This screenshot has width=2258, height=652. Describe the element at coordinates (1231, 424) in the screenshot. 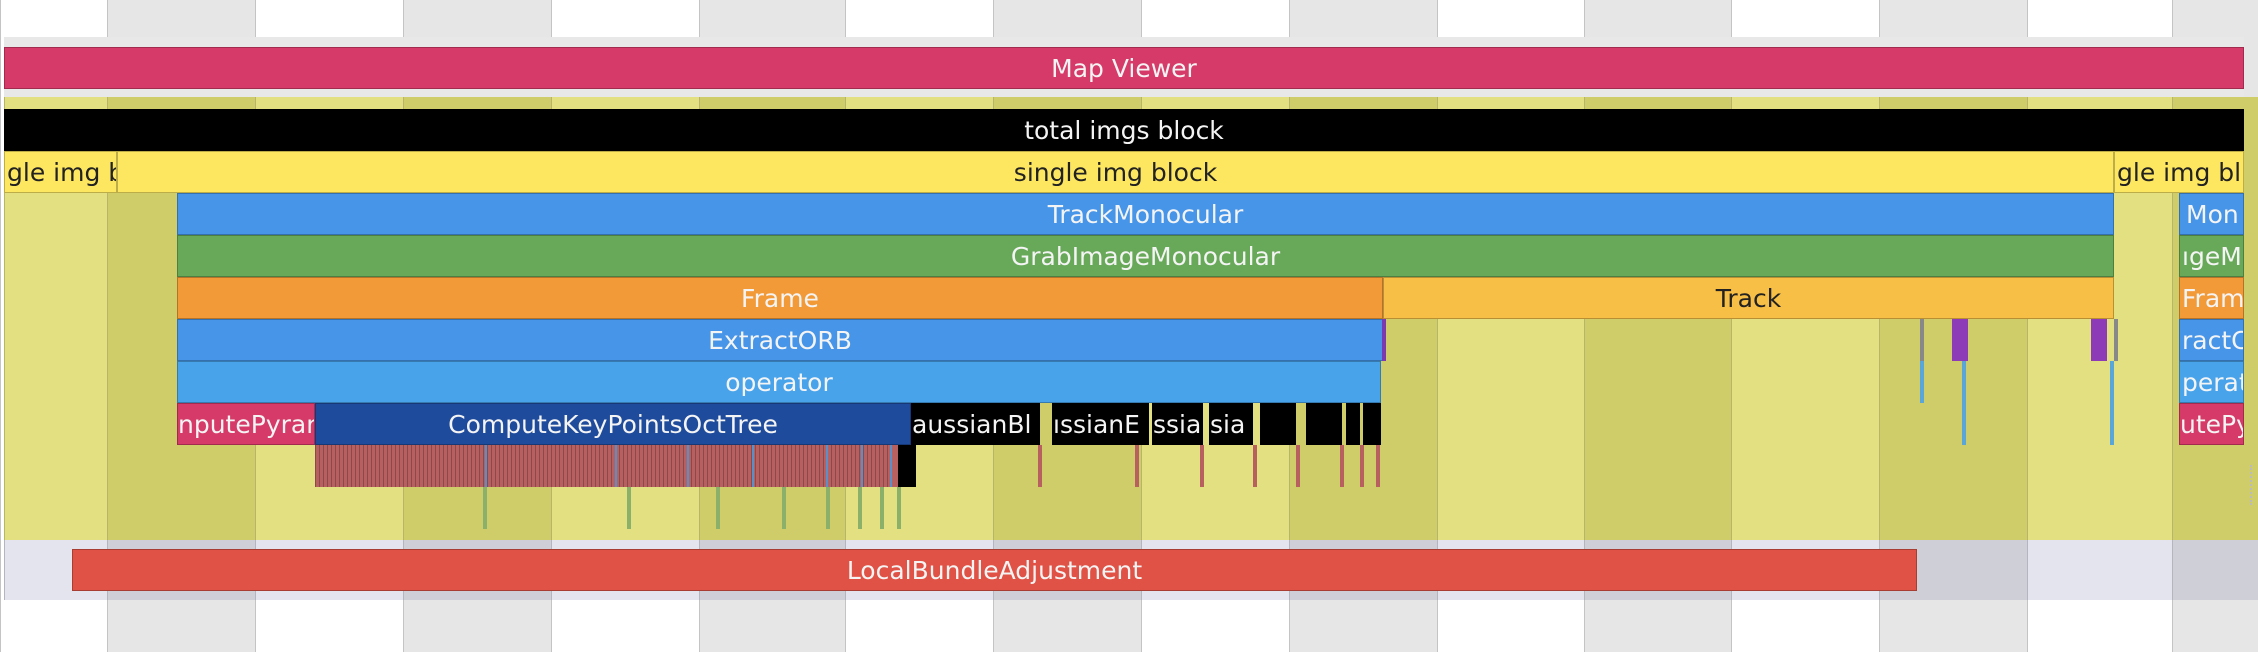

I see `gaussian-blur-slice-4: sia` at that location.